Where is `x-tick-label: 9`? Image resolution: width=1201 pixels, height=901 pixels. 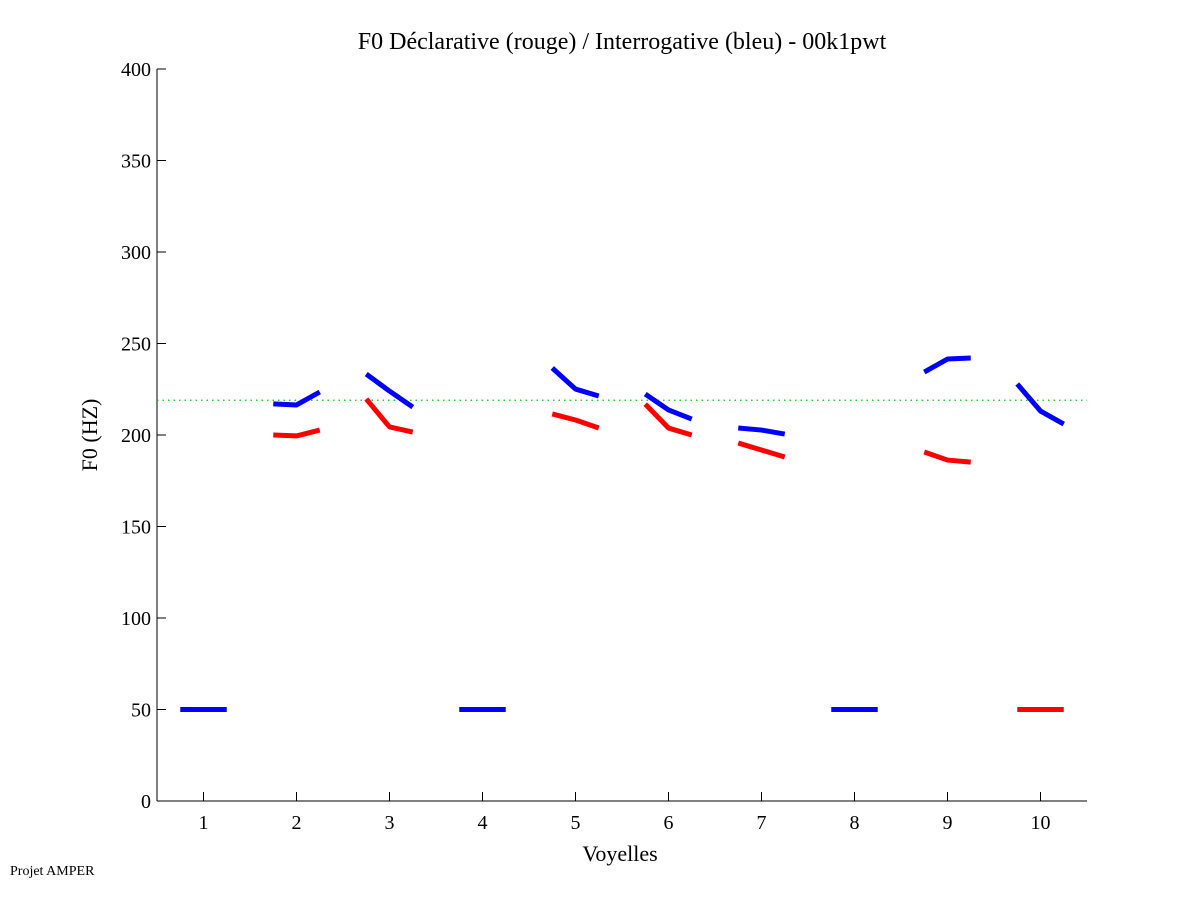 x-tick-label: 9 is located at coordinates (948, 823).